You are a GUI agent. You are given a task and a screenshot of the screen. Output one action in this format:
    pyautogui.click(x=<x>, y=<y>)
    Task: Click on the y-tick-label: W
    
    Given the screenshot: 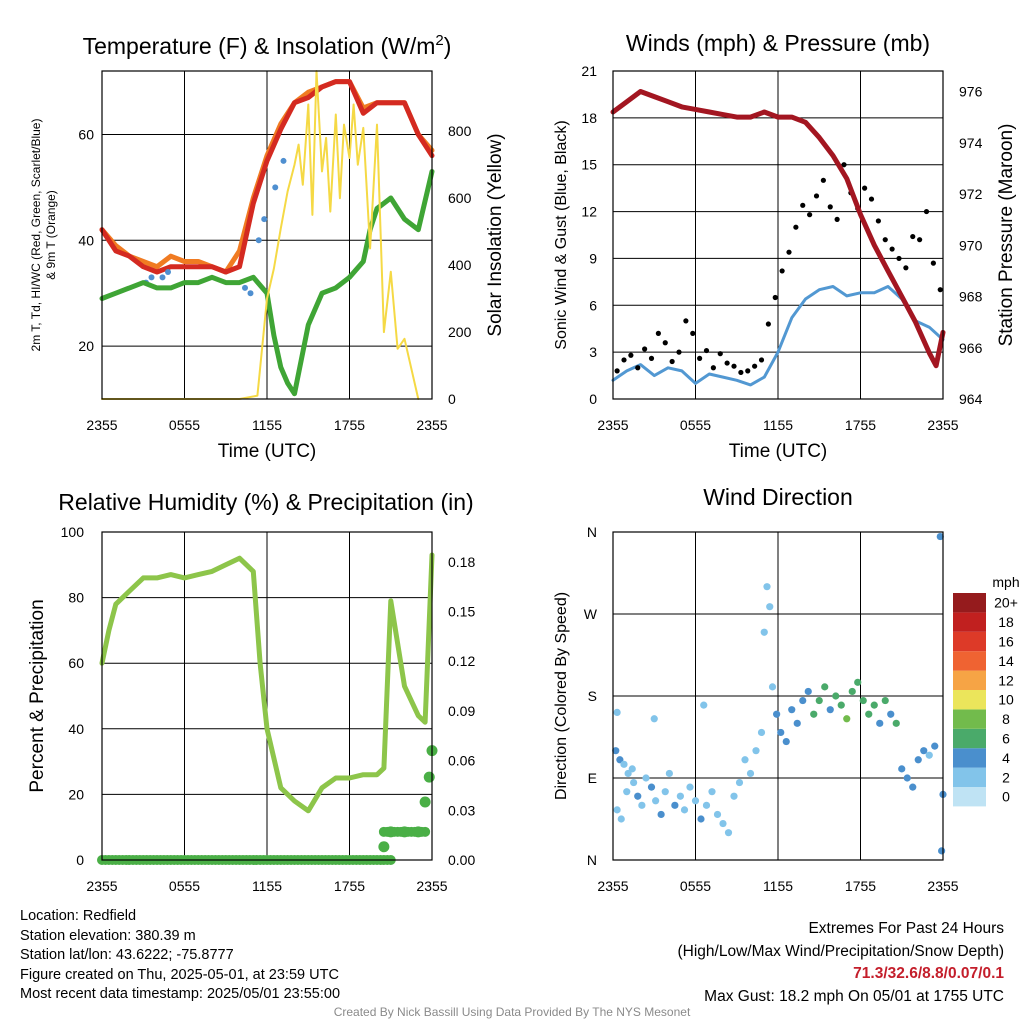 What is the action you would take?
    pyautogui.click(x=591, y=614)
    